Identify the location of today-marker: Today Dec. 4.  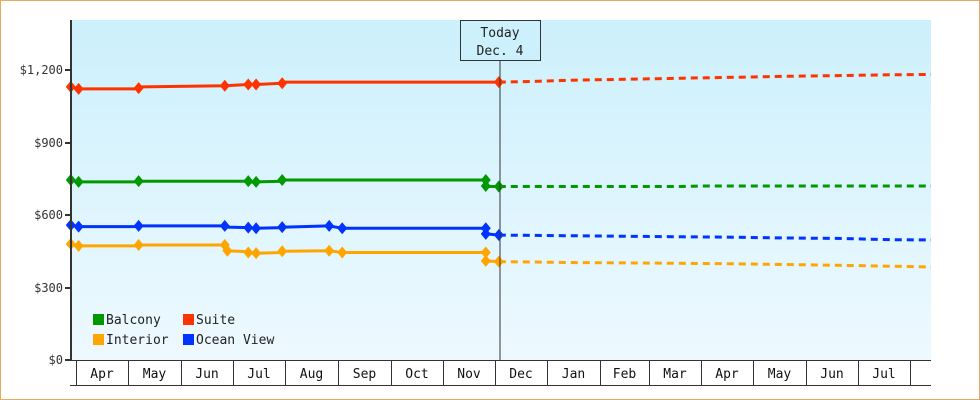
(500, 190).